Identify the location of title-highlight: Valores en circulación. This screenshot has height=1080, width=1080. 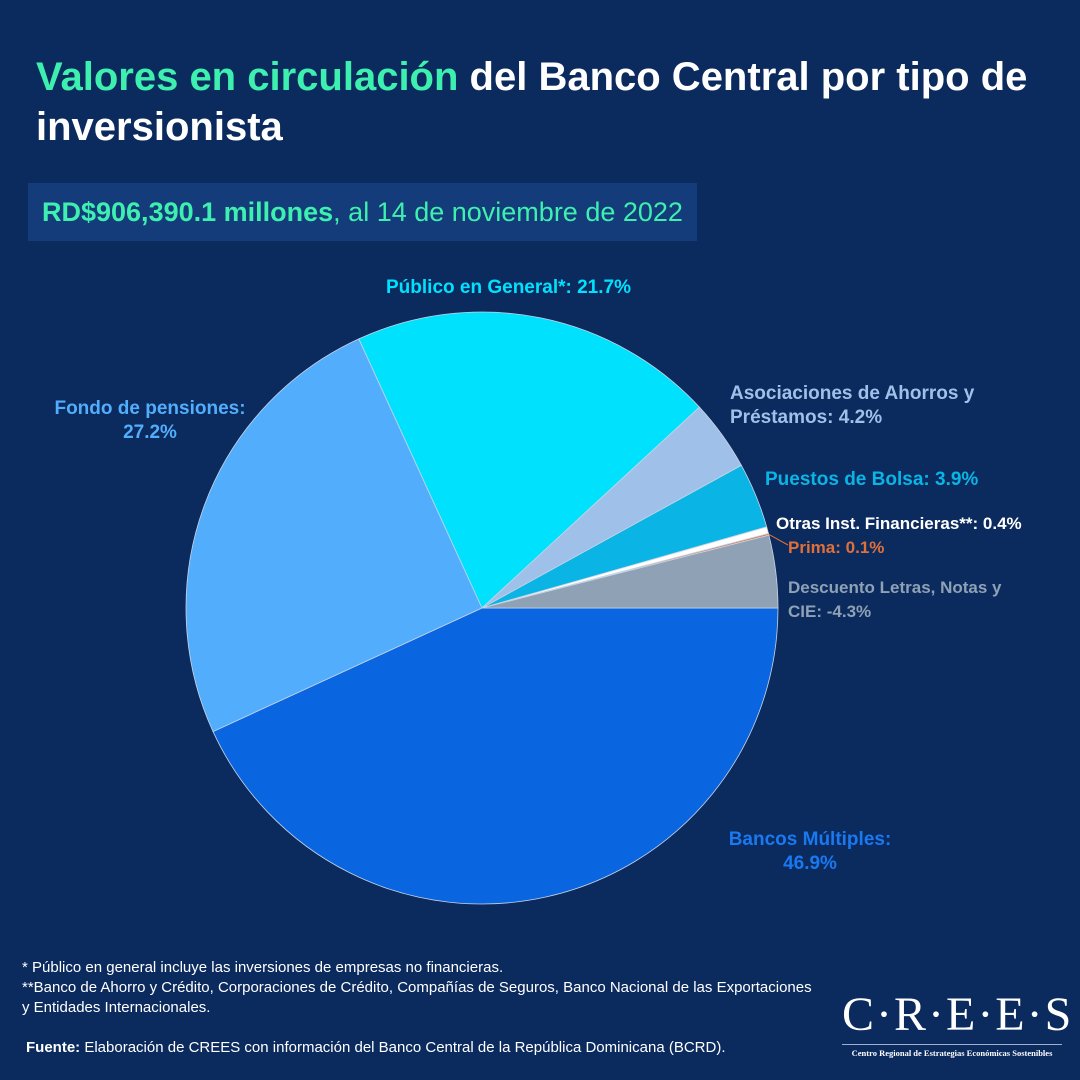
(247, 77).